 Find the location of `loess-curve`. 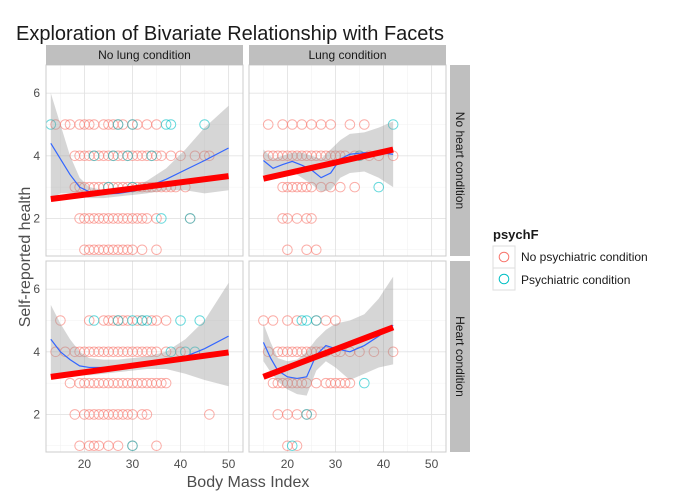

loess-curve is located at coordinates (328, 165).